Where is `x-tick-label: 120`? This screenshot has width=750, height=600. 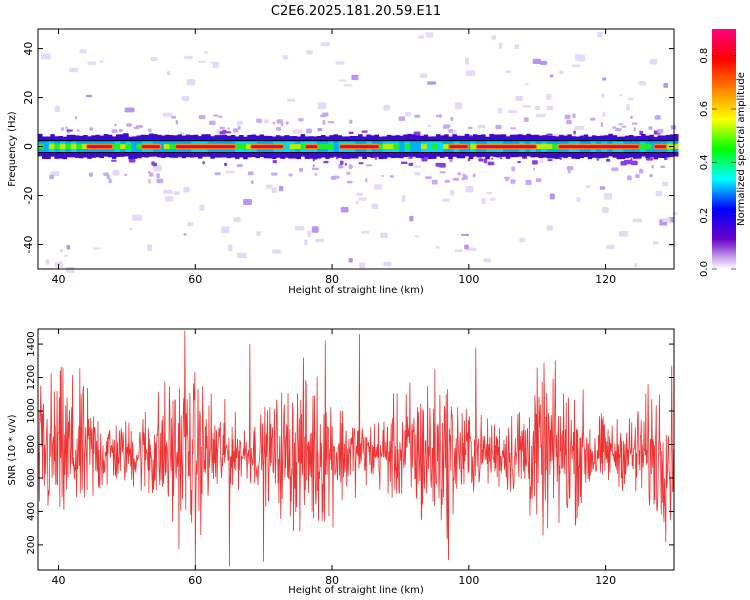
x-tick-label: 120 is located at coordinates (605, 279).